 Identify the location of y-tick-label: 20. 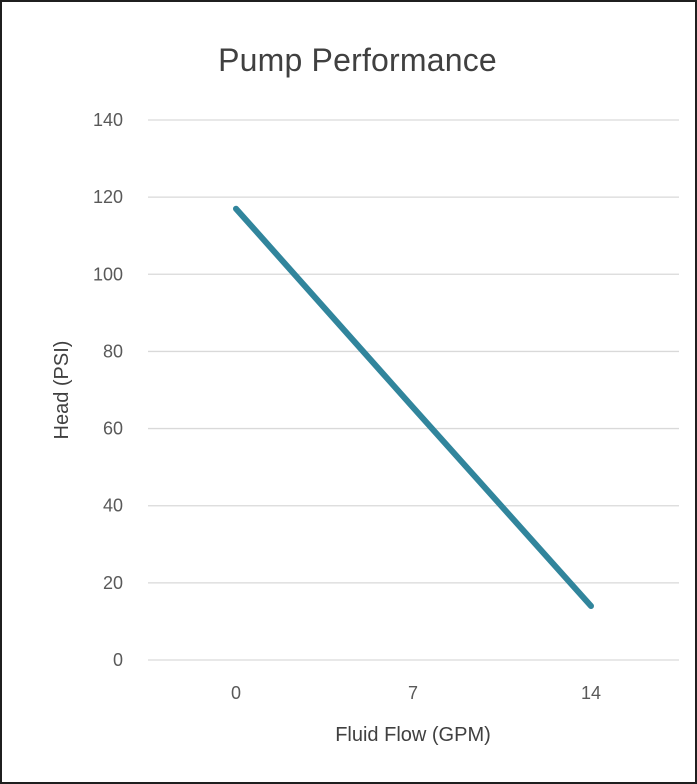
(113, 583).